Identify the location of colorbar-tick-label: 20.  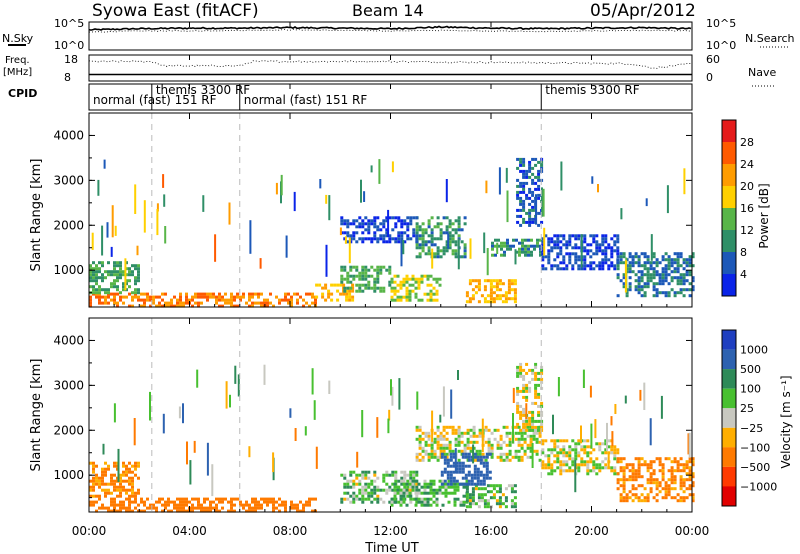
(747, 186).